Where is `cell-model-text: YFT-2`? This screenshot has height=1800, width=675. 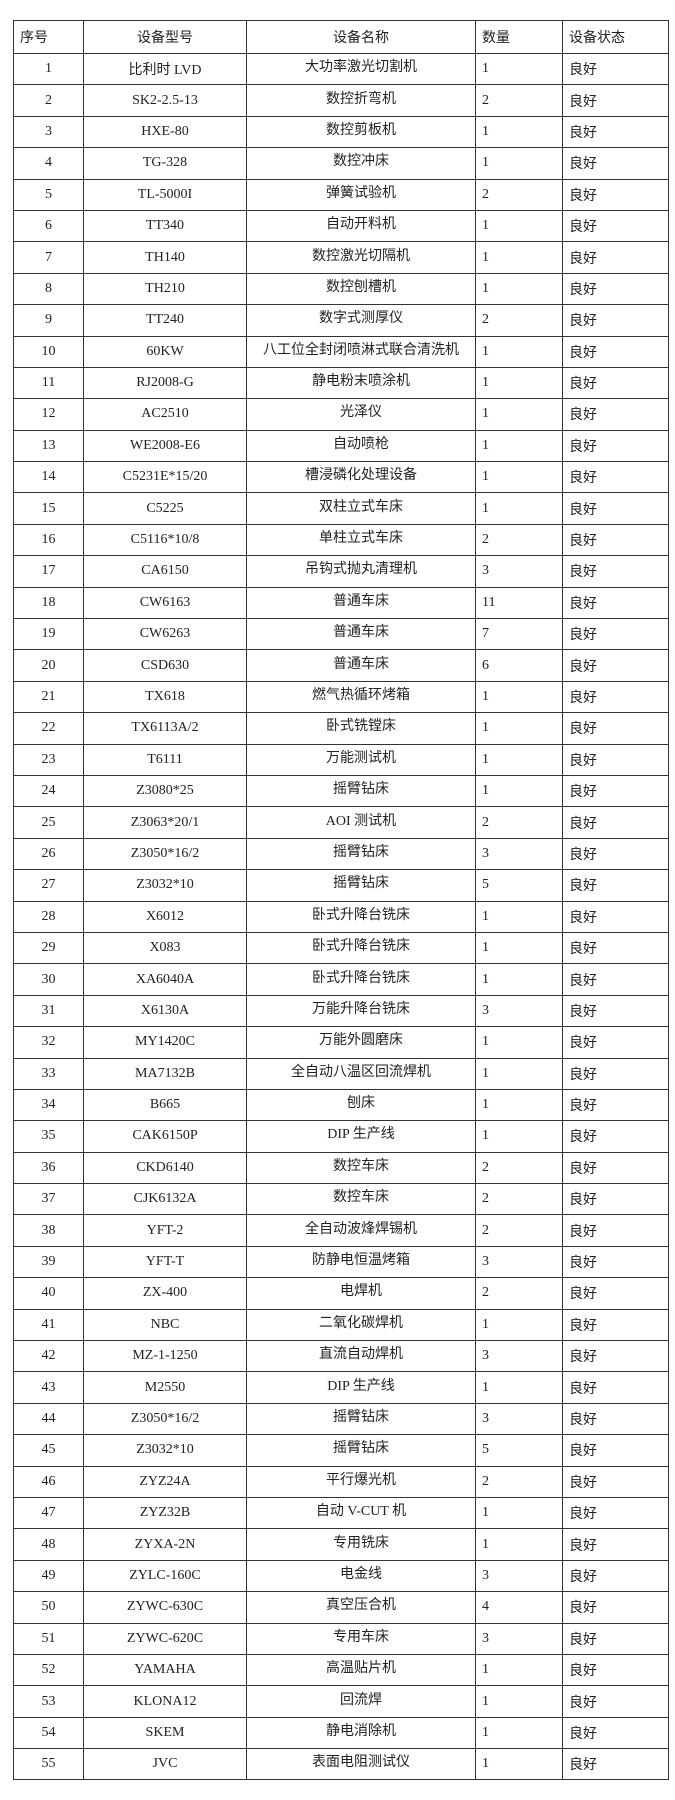
cell-model-text: YFT-2 is located at coordinates (165, 1230).